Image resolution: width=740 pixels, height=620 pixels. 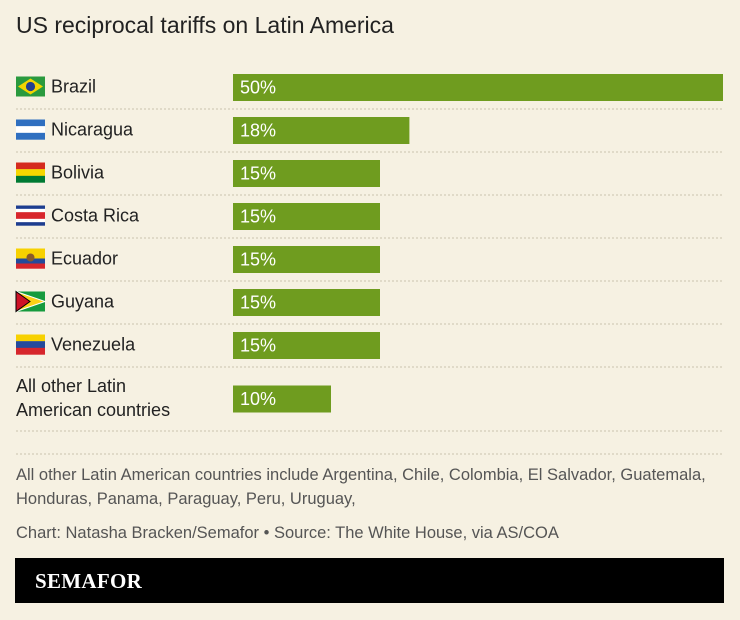 What do you see at coordinates (78, 172) in the screenshot?
I see `category-label: Bolivia` at bounding box center [78, 172].